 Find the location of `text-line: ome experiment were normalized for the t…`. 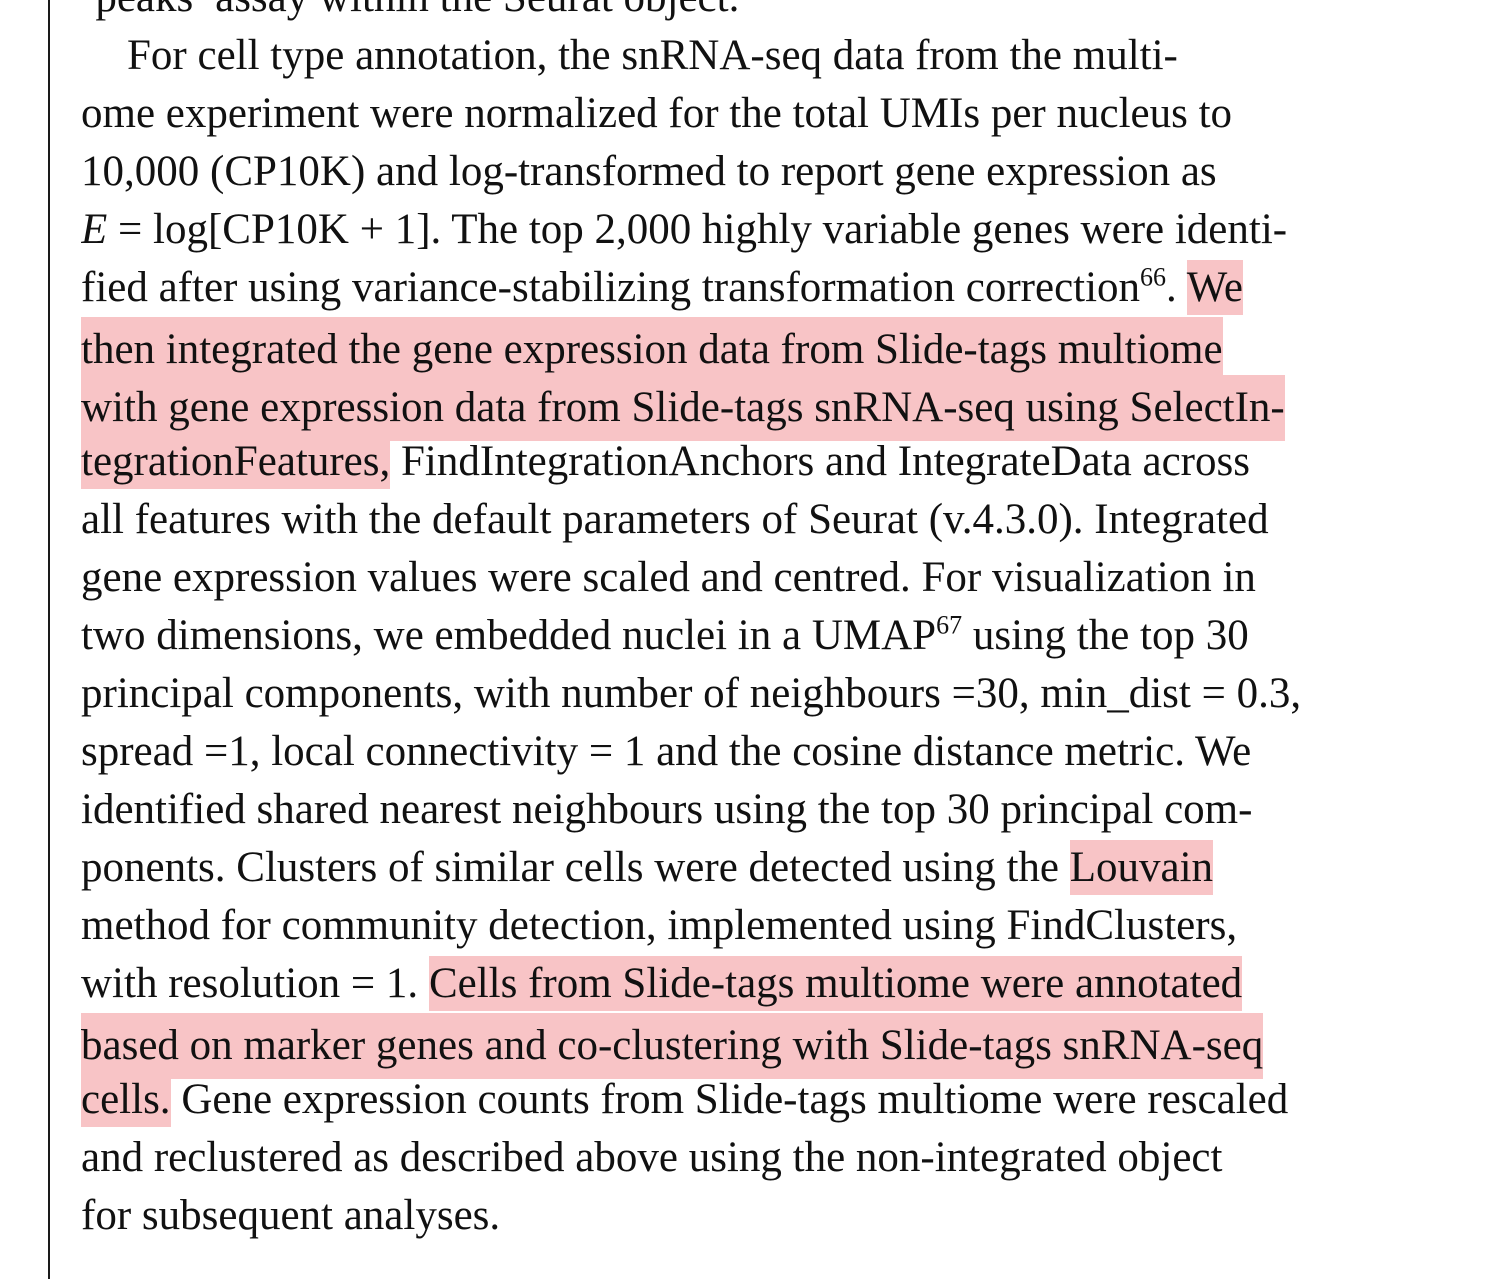

text-line: ome experiment were normalized for the t… is located at coordinates (769, 114).